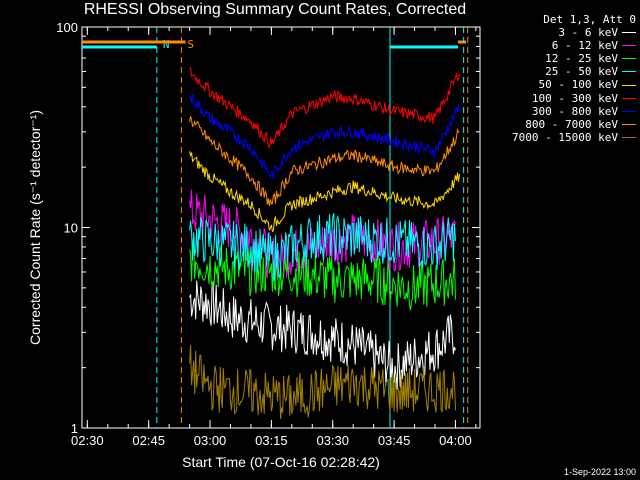 This screenshot has width=640, height=480. Describe the element at coordinates (599, 472) in the screenshot. I see `timestamp-footer: 1-Sep-2022 13:00` at that location.